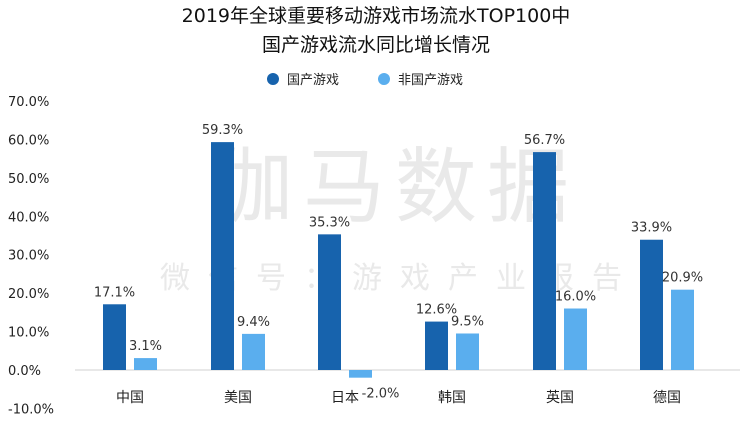 The height and width of the screenshot is (423, 752). What do you see at coordinates (130, 398) in the screenshot?
I see `x-tick-label: 中国` at bounding box center [130, 398].